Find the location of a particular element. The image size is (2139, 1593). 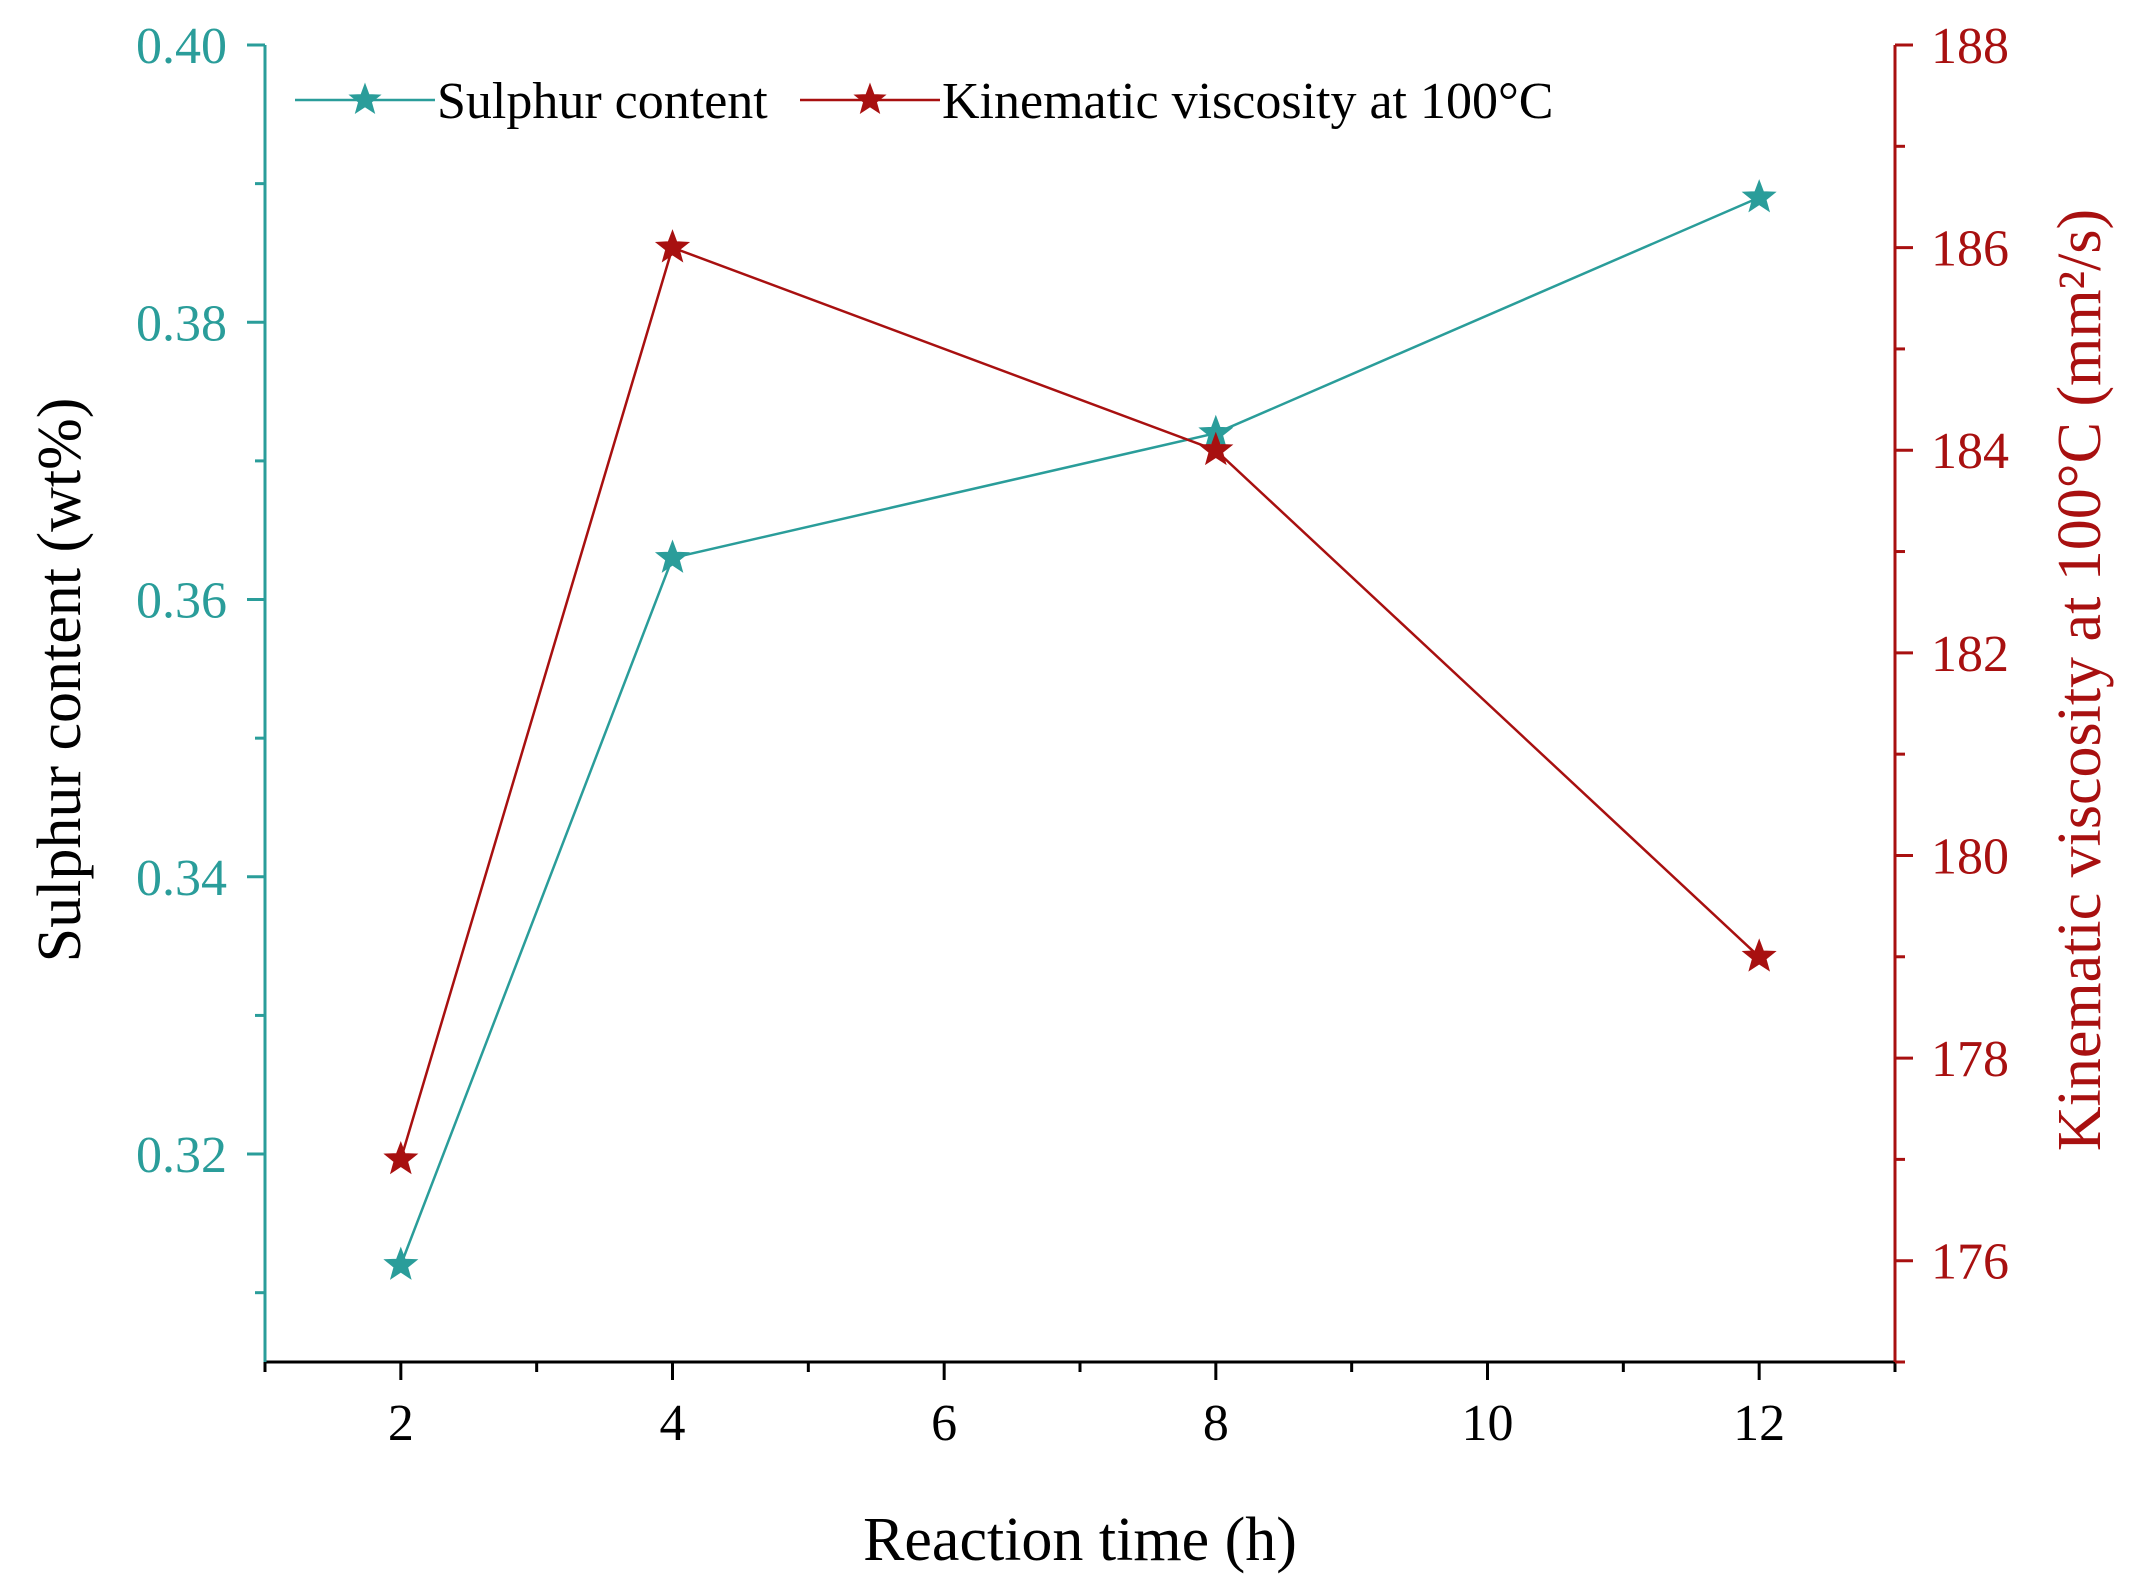

y-left-tick-label: 0.36 is located at coordinates (181, 601).